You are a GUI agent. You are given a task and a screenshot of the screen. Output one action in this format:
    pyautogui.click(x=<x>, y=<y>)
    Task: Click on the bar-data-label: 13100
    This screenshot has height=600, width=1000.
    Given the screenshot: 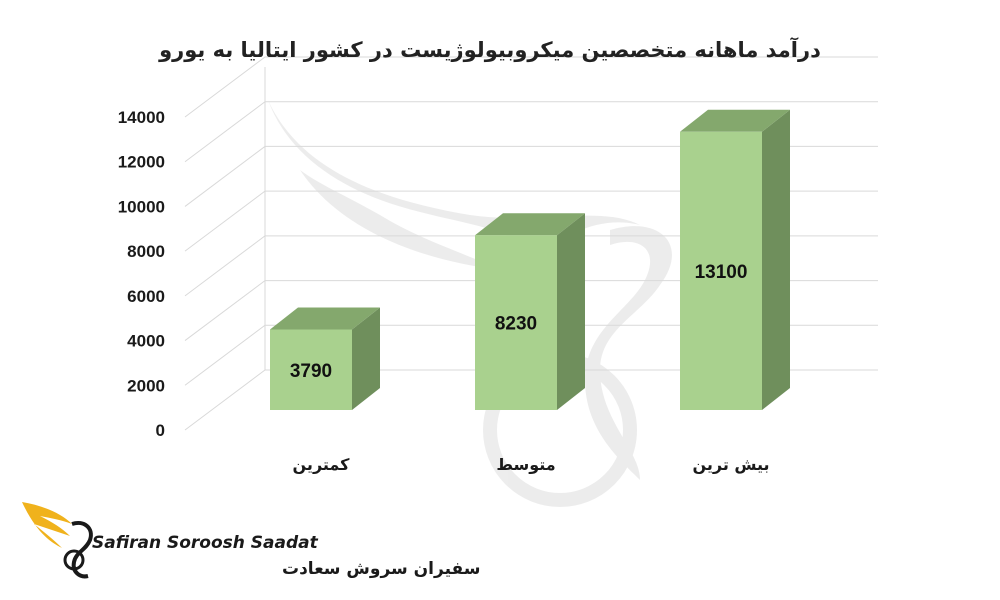 What is the action you would take?
    pyautogui.click(x=721, y=272)
    